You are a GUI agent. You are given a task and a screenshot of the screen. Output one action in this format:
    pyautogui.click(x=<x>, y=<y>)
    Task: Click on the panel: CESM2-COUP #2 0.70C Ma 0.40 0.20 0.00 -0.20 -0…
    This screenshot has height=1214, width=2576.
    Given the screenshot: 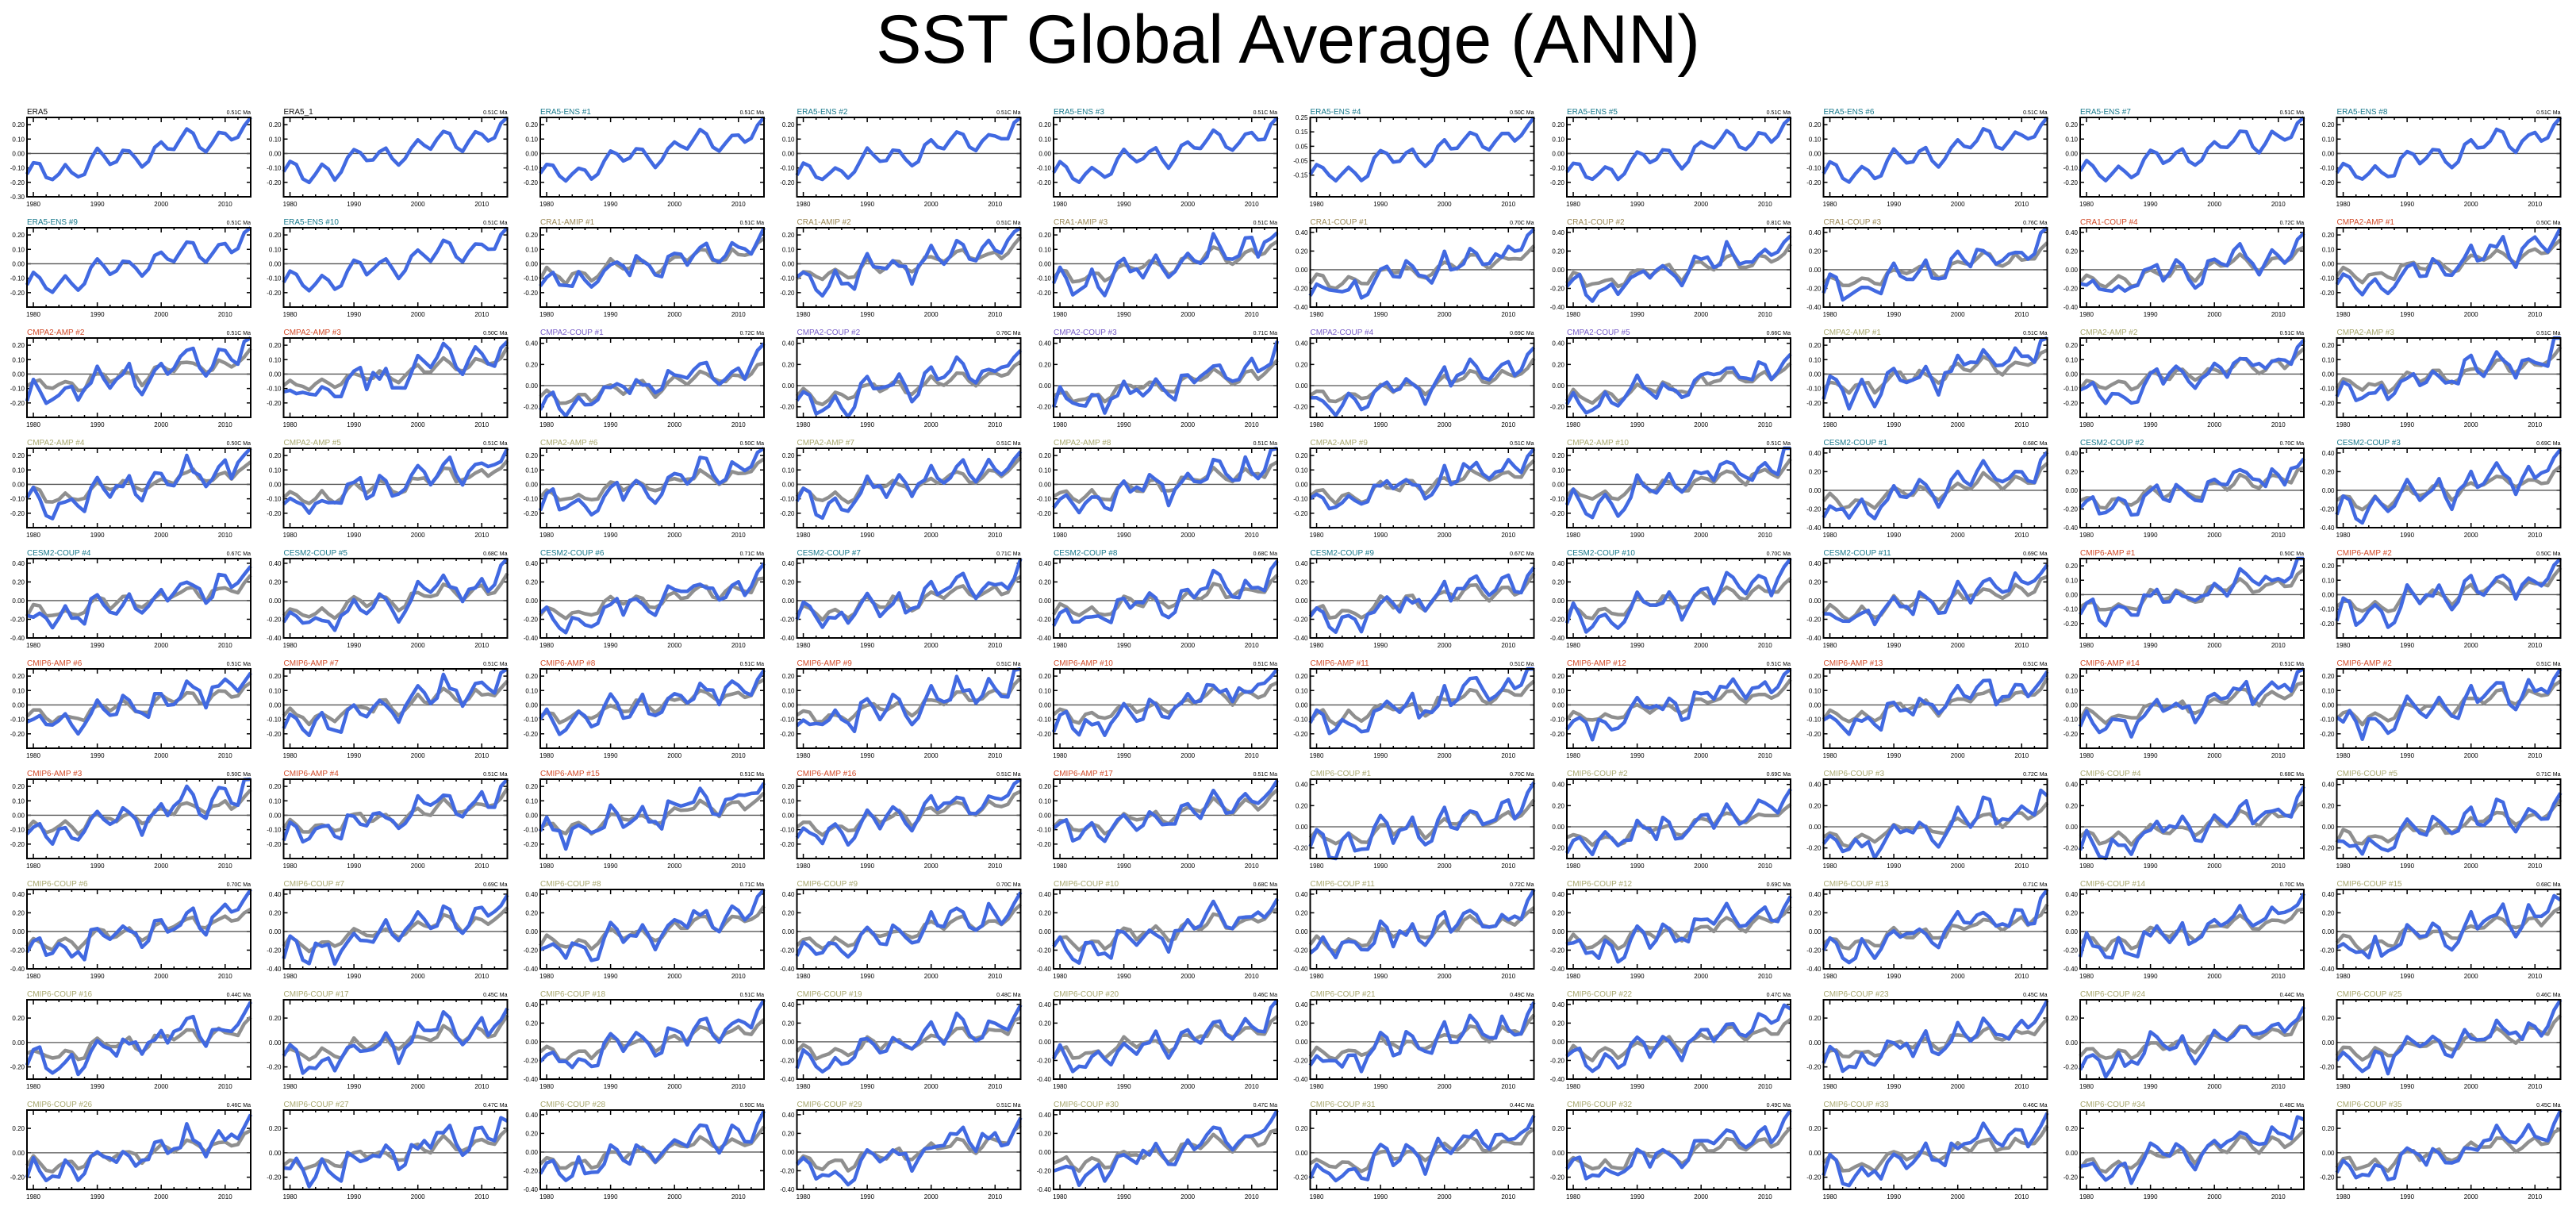 What is the action you would take?
    pyautogui.click(x=2184, y=489)
    